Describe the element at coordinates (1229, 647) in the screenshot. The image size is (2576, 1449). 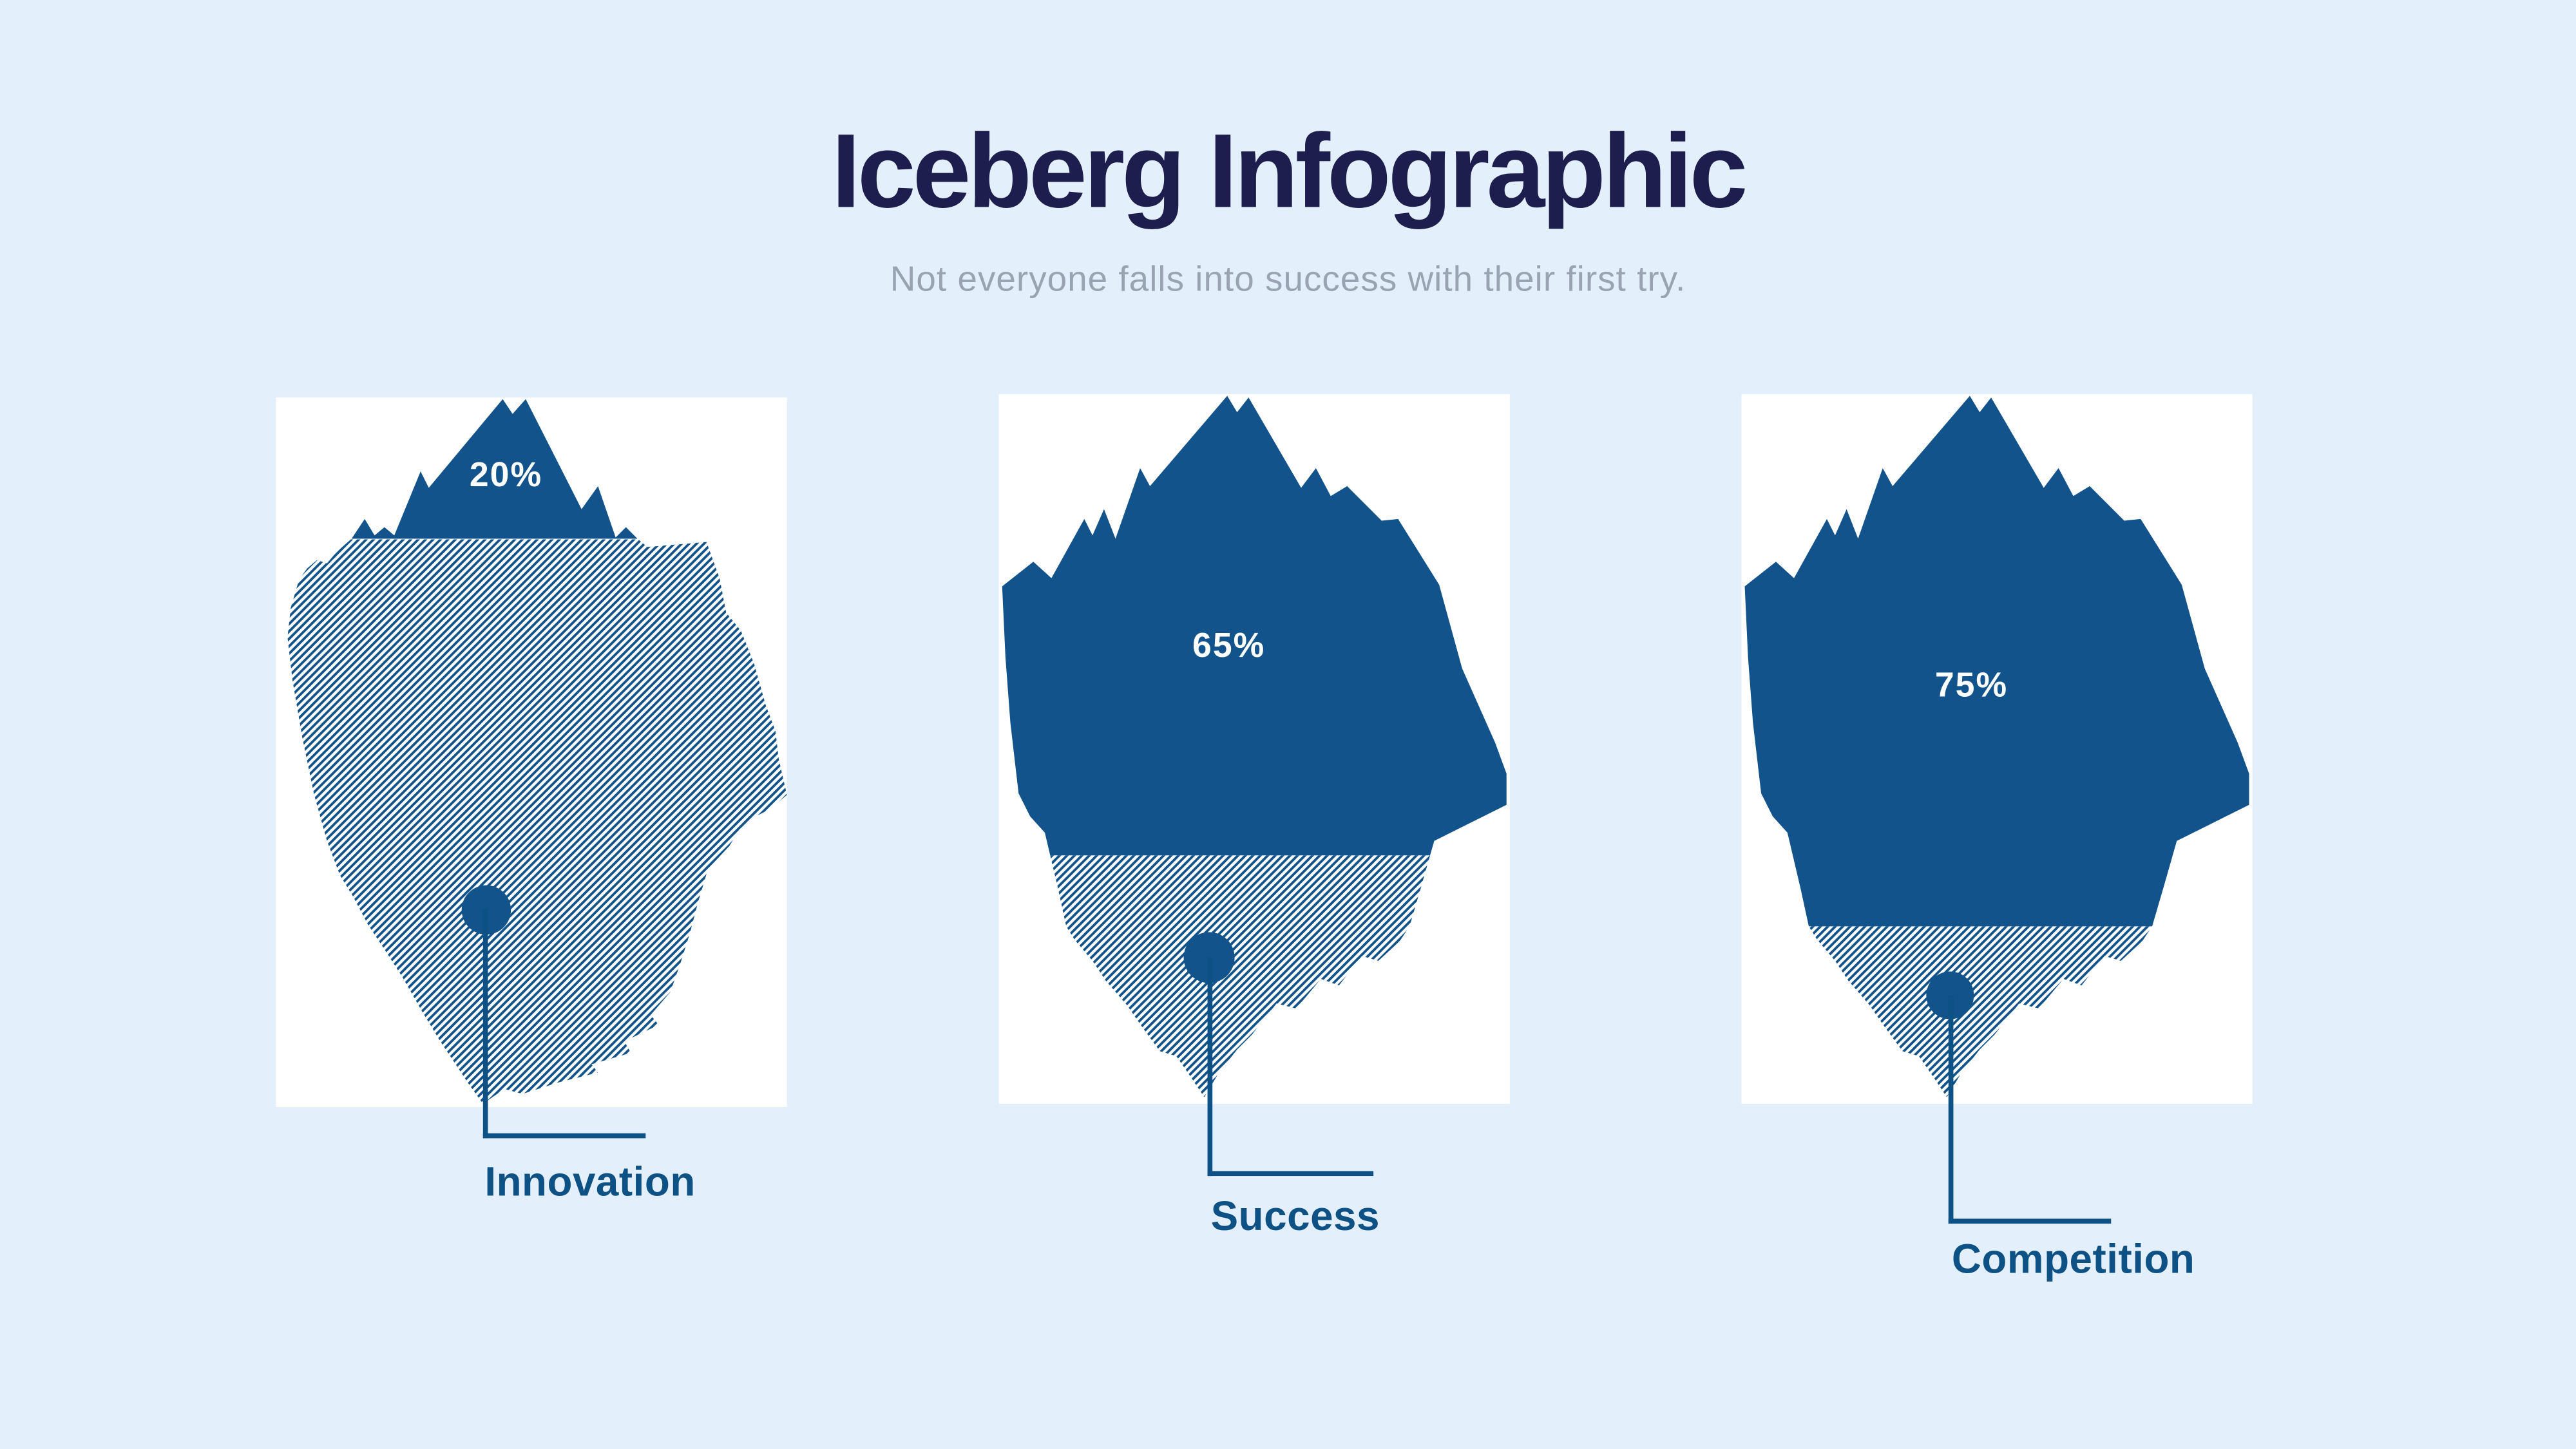
I see `percent-label: 65%` at that location.